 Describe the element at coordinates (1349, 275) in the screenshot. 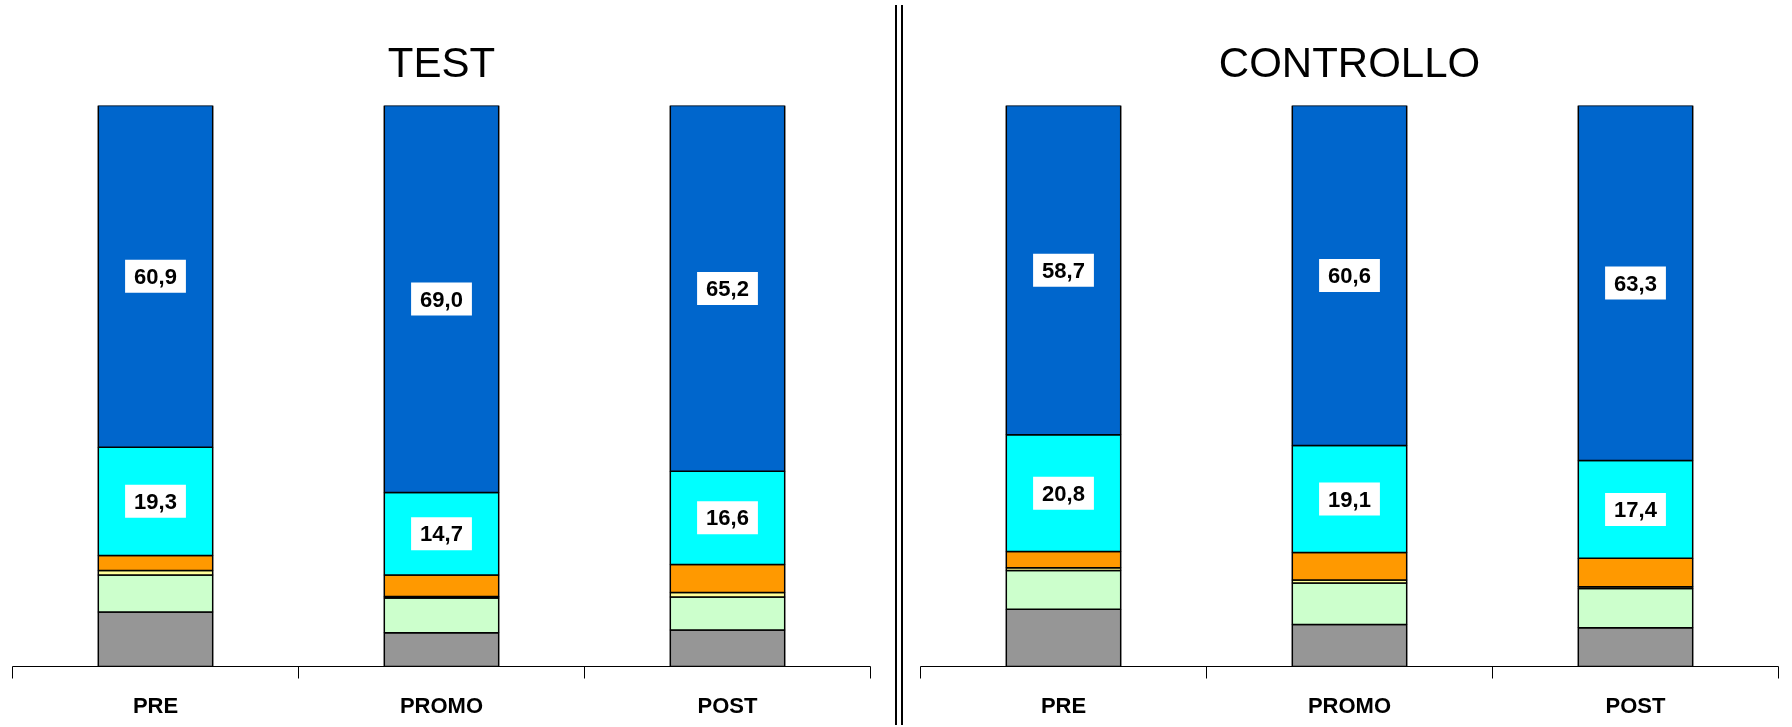

I see `data-label: 60,6` at that location.